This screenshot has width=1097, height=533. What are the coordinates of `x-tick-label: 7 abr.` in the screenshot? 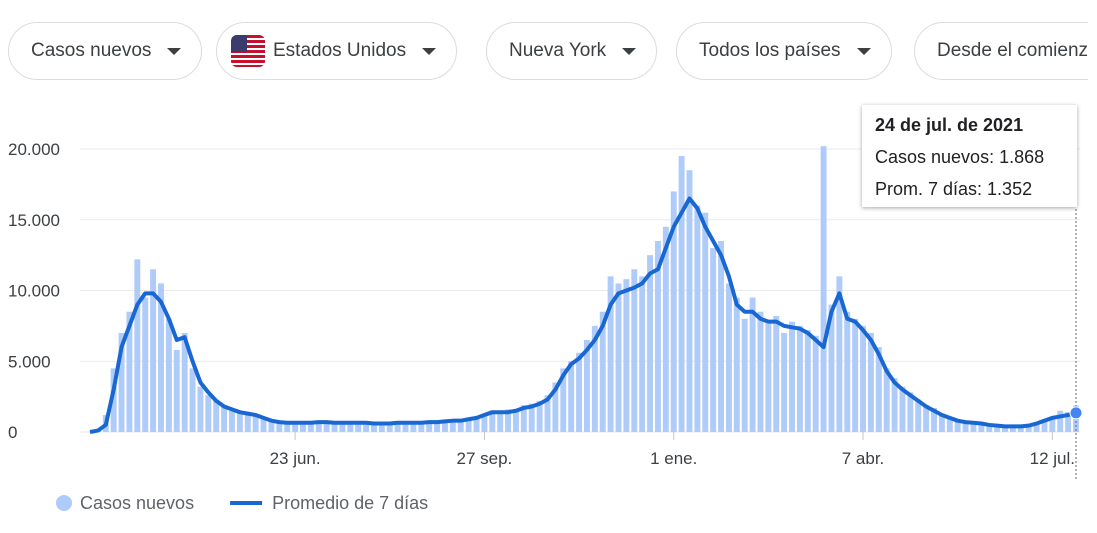 It's located at (863, 458).